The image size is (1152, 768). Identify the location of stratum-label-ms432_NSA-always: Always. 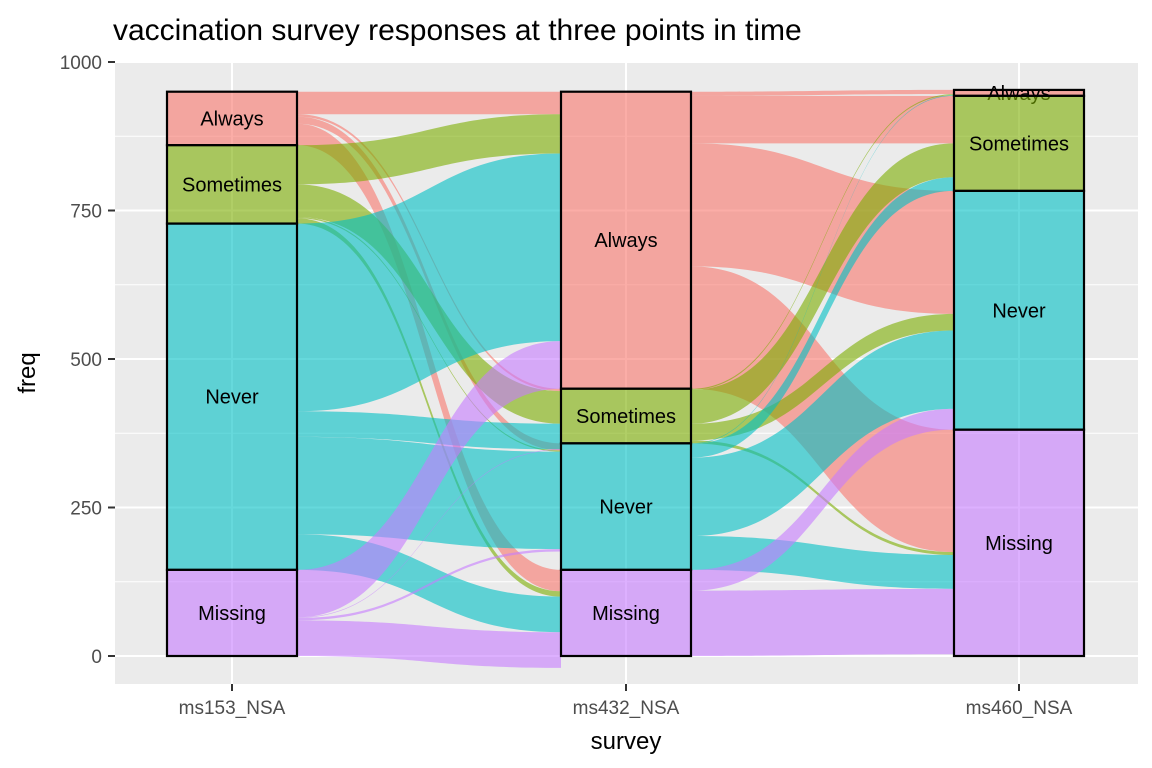
(625, 241).